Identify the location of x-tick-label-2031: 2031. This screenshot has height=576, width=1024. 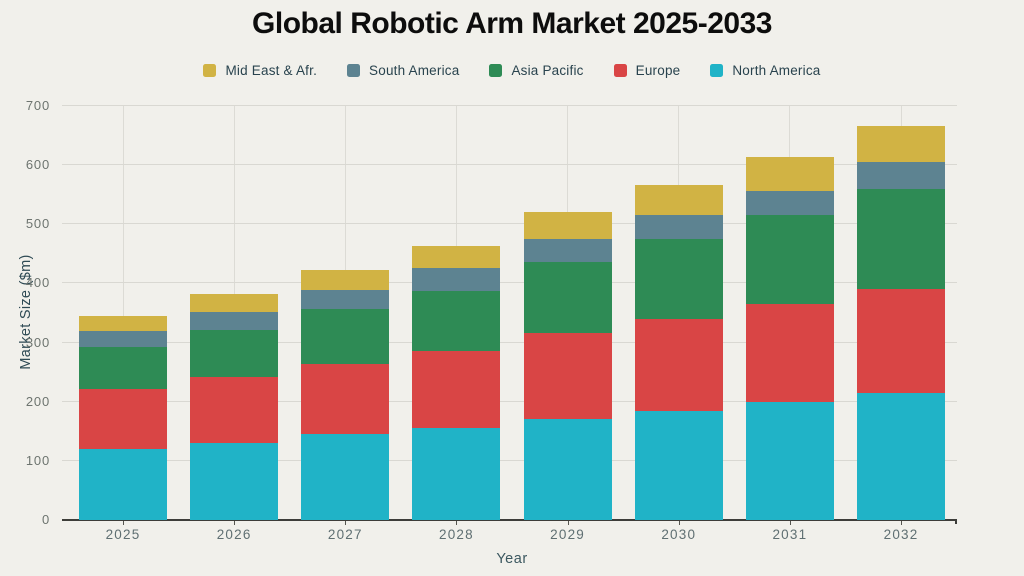
(790, 534).